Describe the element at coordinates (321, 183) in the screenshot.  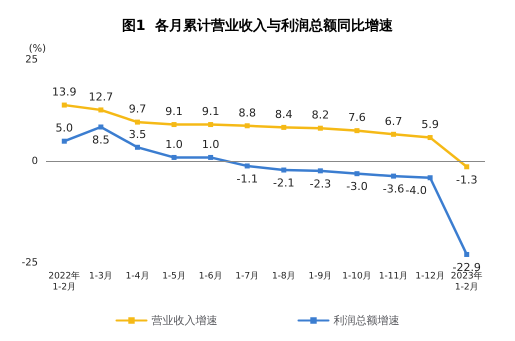
I see `data-label: -2.3` at that location.